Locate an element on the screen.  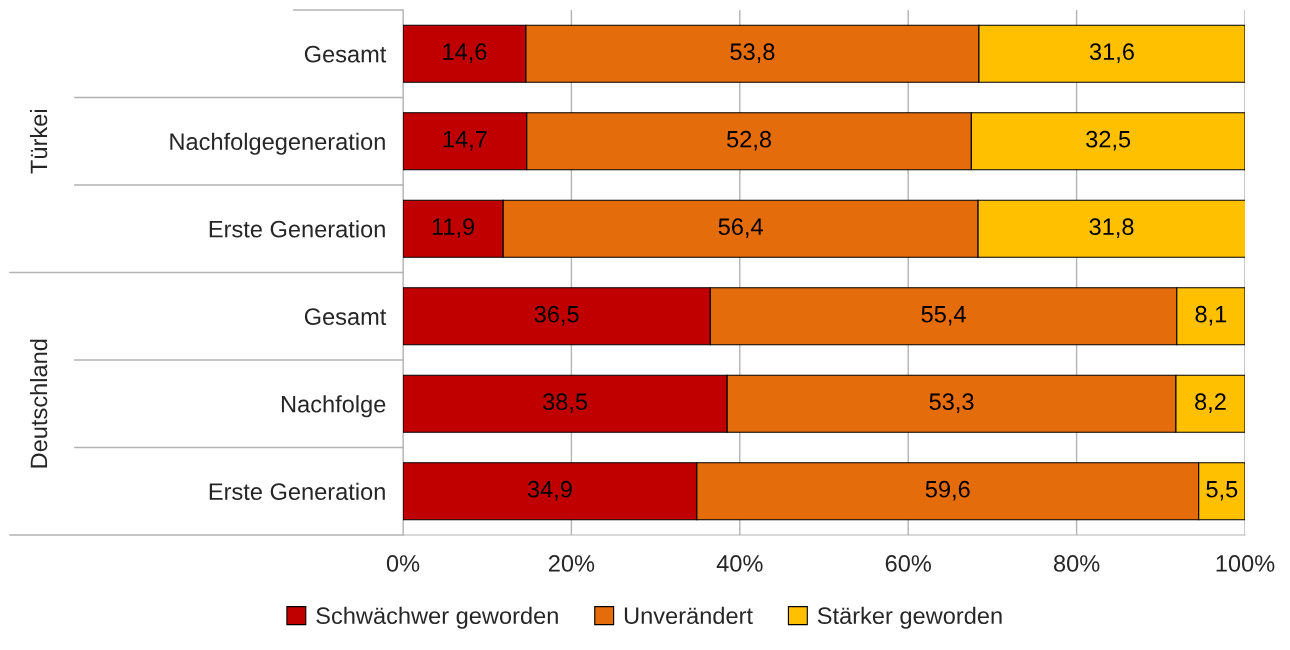
text: Türkei is located at coordinates (38, 142).